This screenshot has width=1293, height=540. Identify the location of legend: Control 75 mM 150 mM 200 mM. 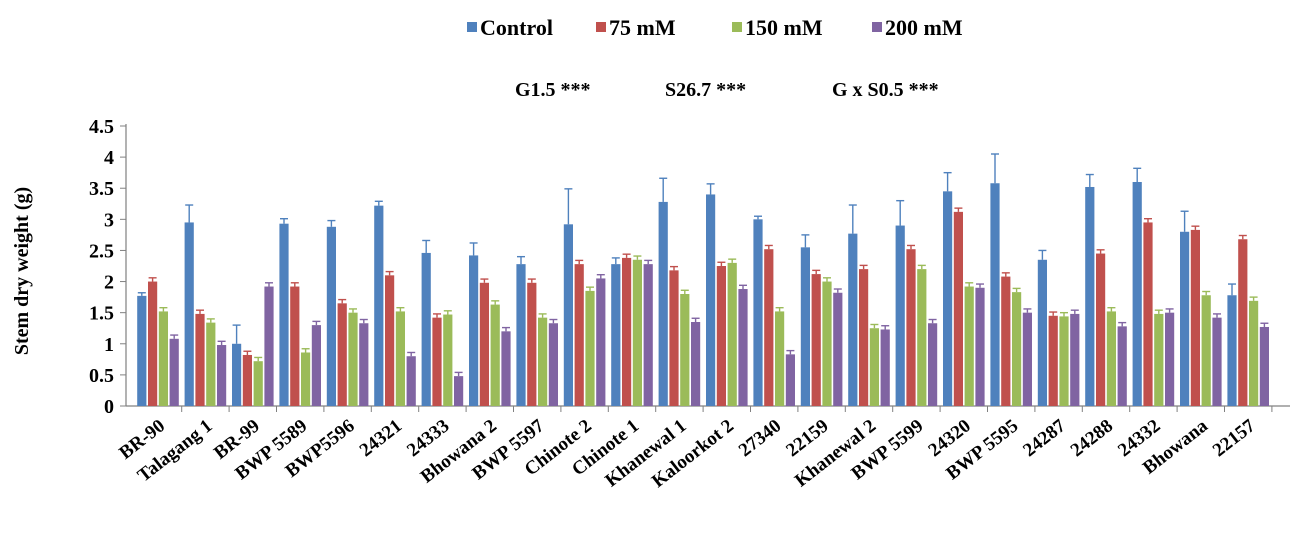
(715, 27).